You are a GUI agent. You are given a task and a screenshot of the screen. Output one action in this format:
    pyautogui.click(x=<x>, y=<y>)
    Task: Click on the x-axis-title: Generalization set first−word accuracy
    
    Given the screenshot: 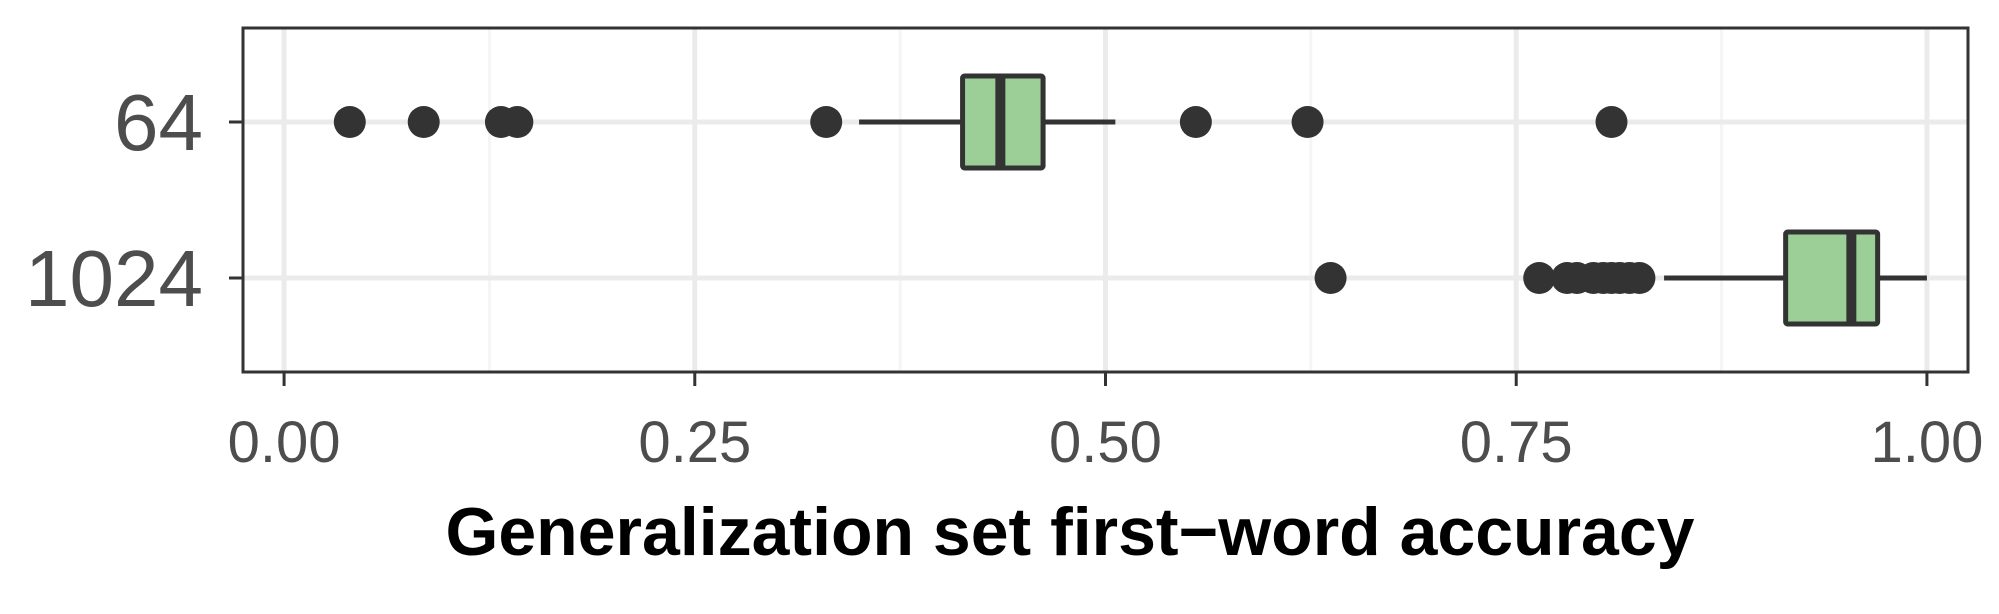 What is the action you would take?
    pyautogui.click(x=1069, y=532)
    